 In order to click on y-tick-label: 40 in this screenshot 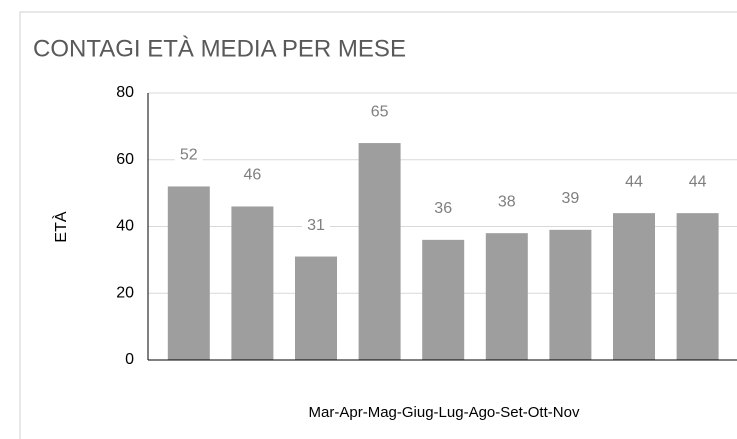, I will do `click(125, 226)`.